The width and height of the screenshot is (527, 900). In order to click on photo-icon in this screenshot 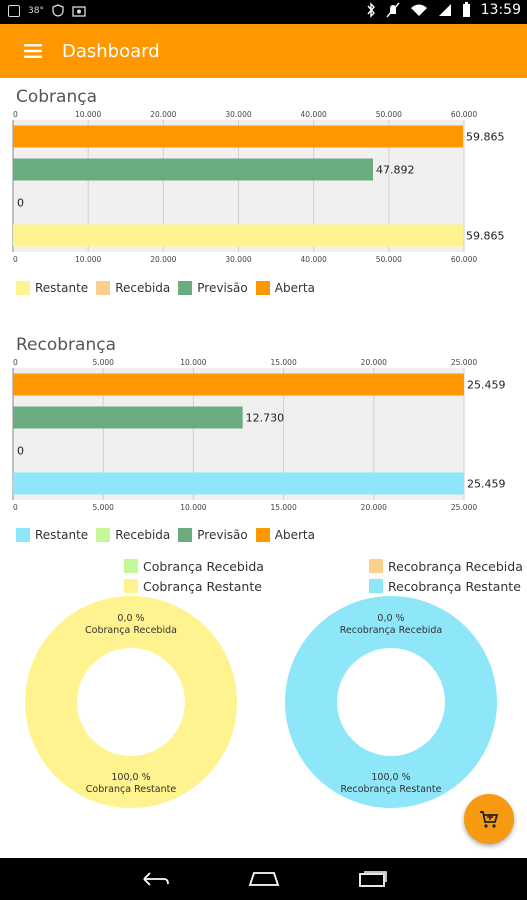, I will do `click(79, 11)`.